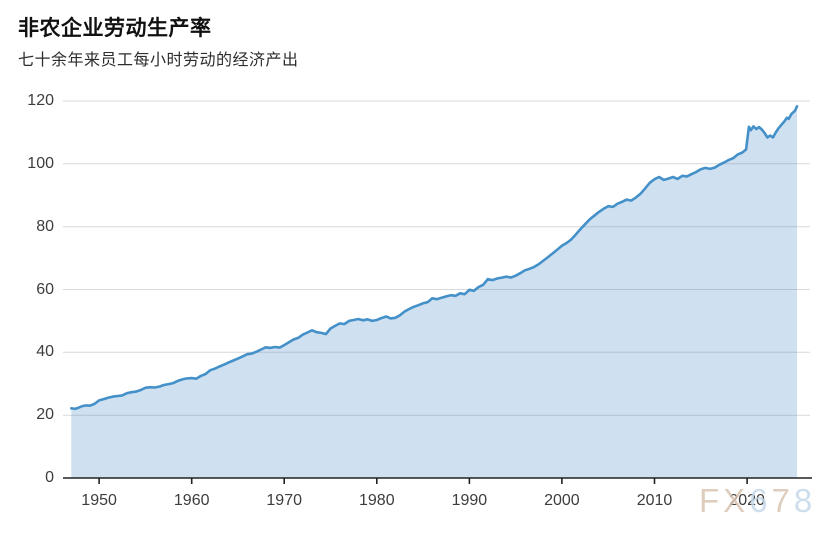 This screenshot has height=539, width=833. Describe the element at coordinates (736, 500) in the screenshot. I see `watermark-letter: X` at that location.